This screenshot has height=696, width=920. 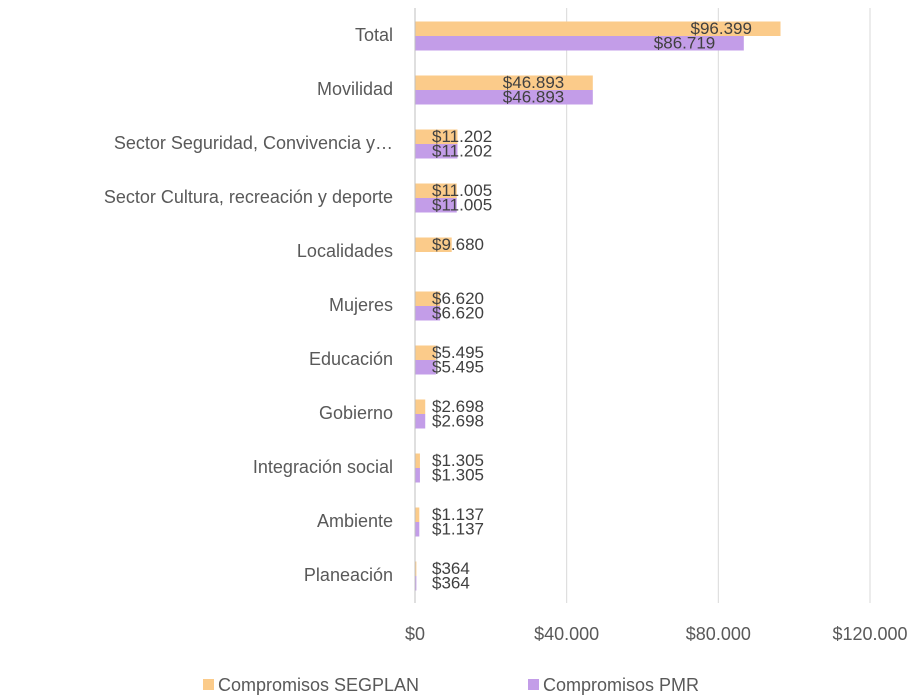 What do you see at coordinates (684, 43) in the screenshot?
I see `data-label: $86.719` at bounding box center [684, 43].